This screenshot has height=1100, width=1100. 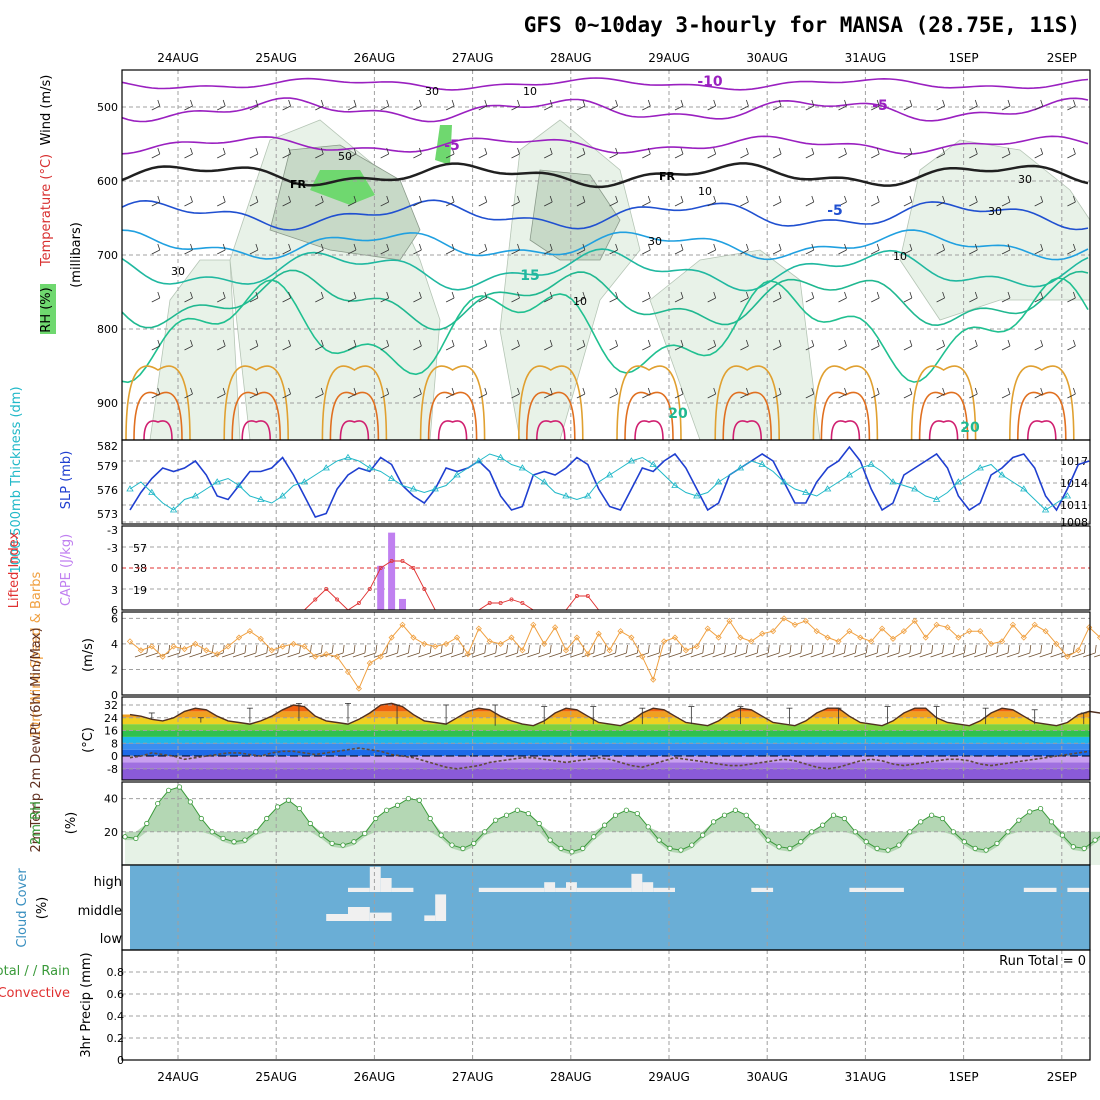 I want to click on wind-tick-label: 2, so click(x=114, y=669).